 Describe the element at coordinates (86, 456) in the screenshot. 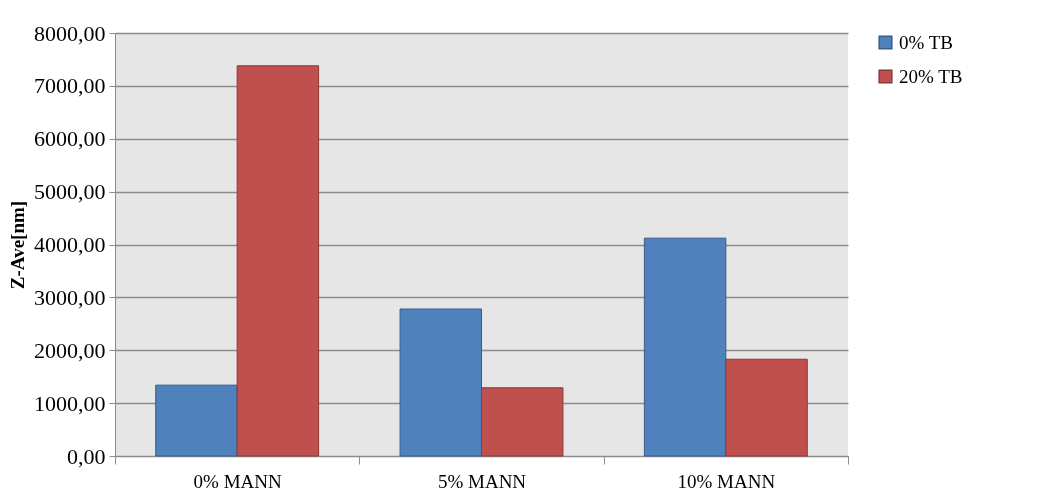

I see `y-tick-label: 0,00` at that location.